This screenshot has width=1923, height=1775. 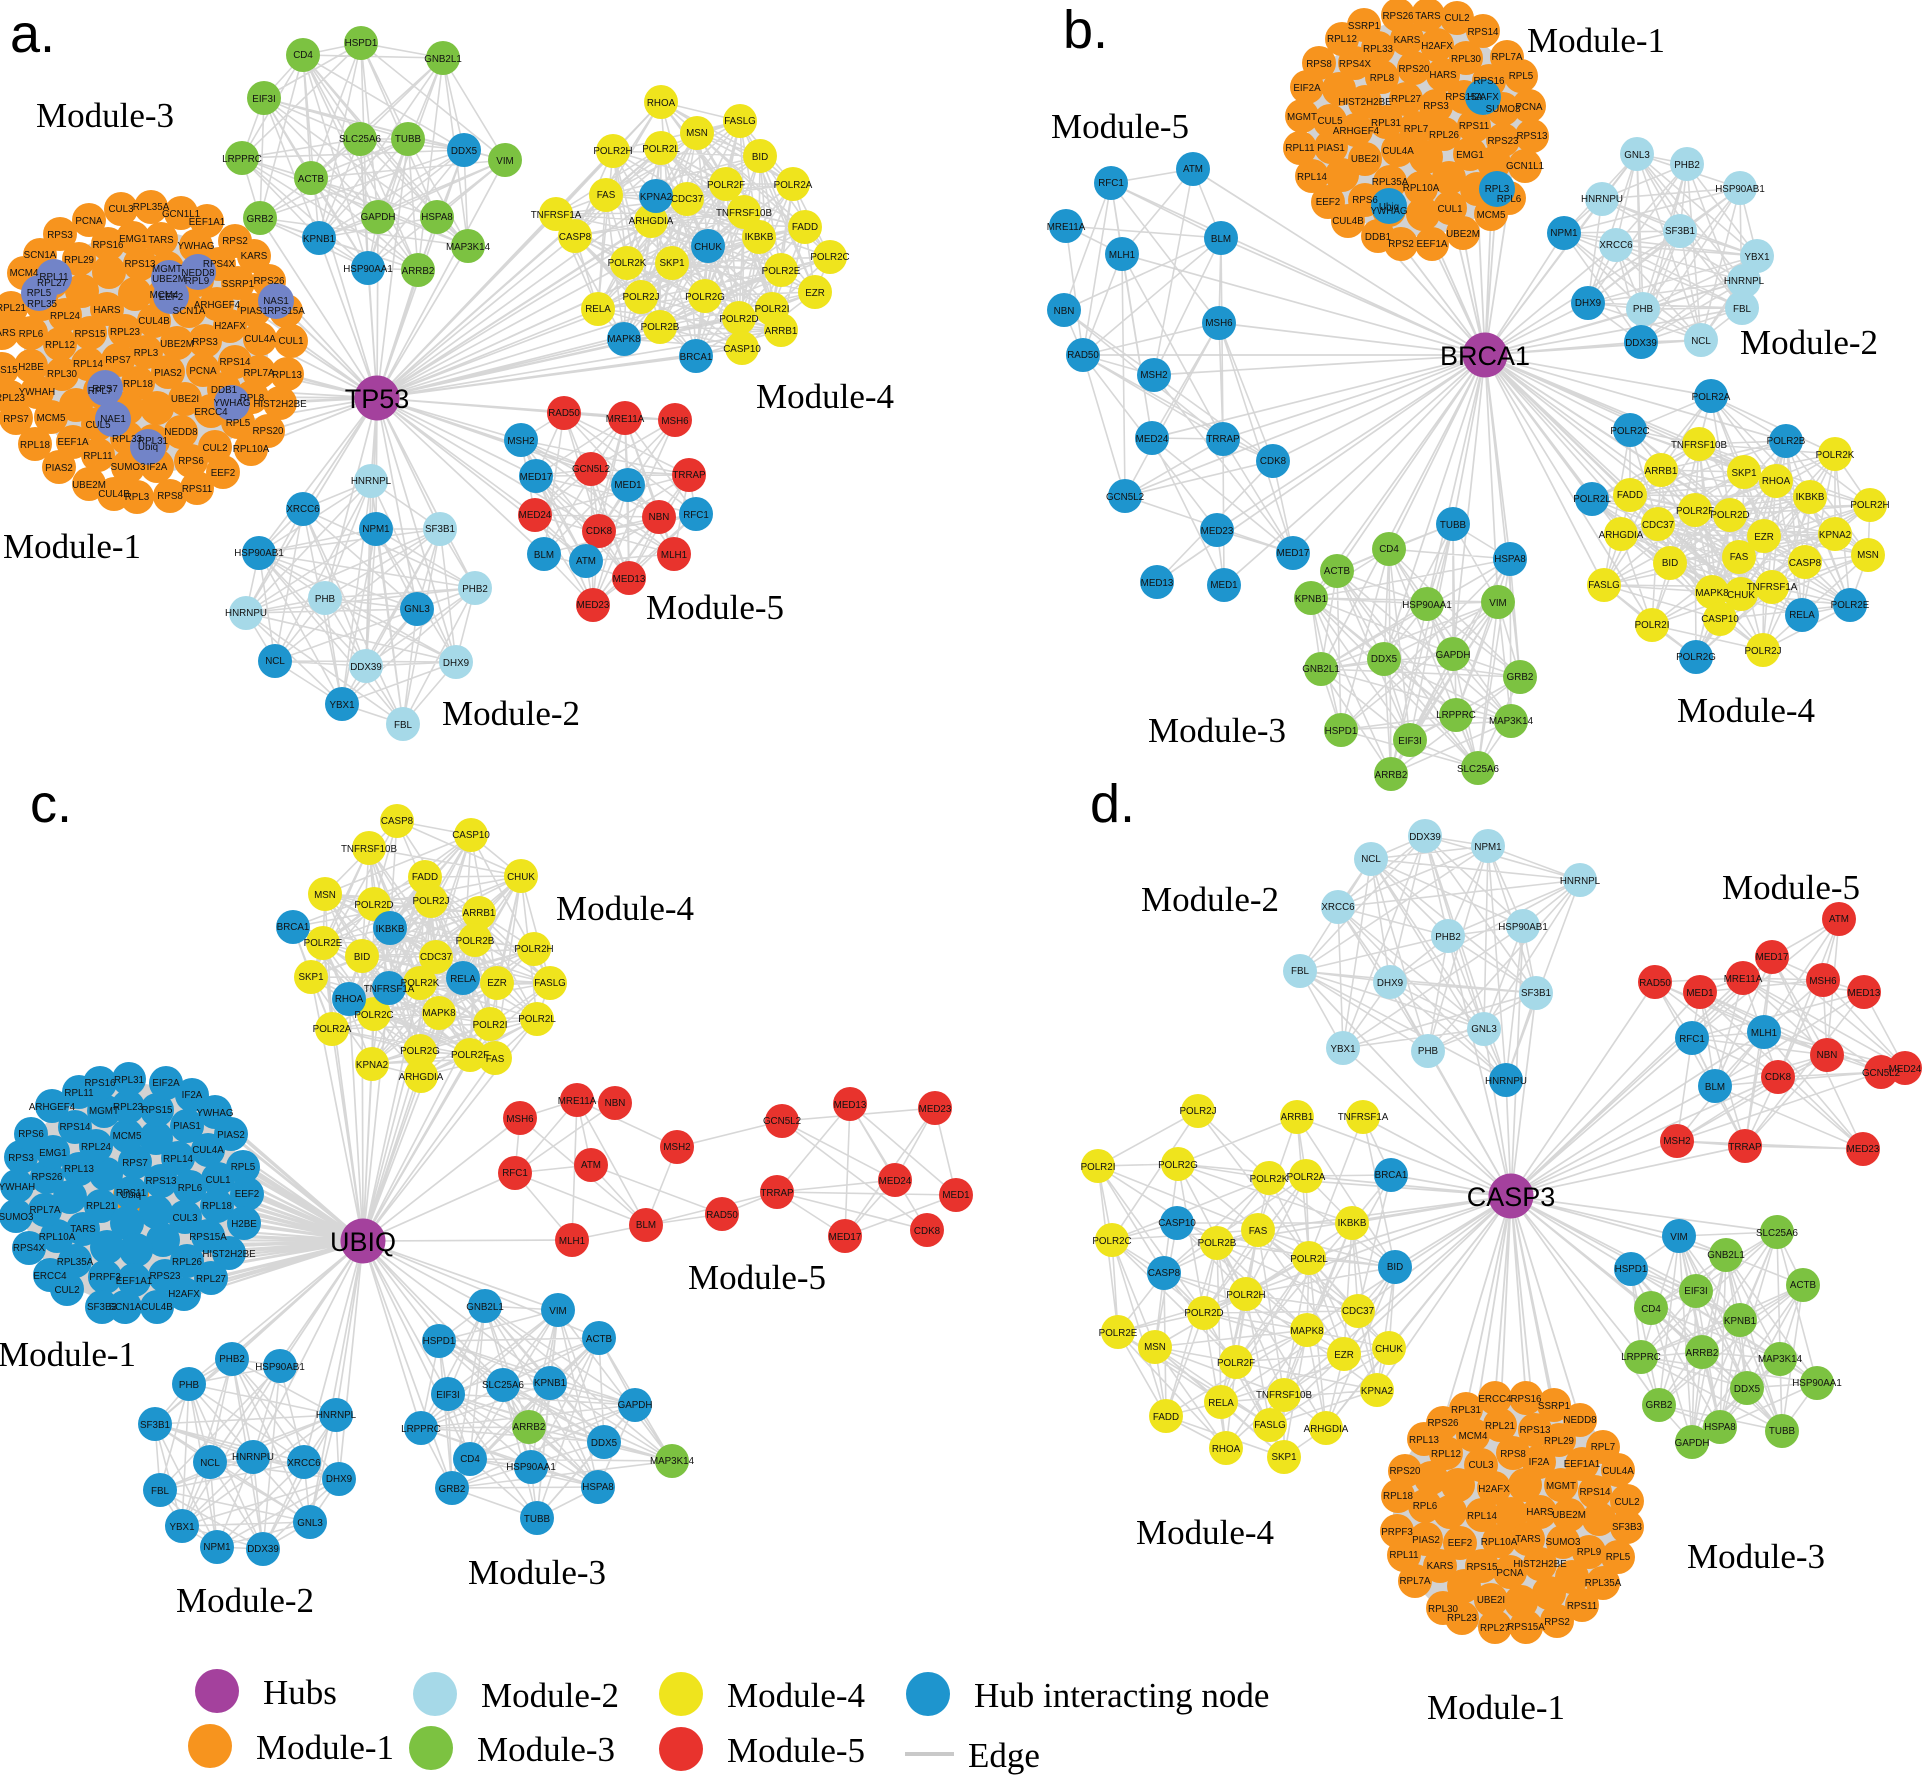 What do you see at coordinates (1772, 957) in the screenshot?
I see `svg-text: MED17` at bounding box center [1772, 957].